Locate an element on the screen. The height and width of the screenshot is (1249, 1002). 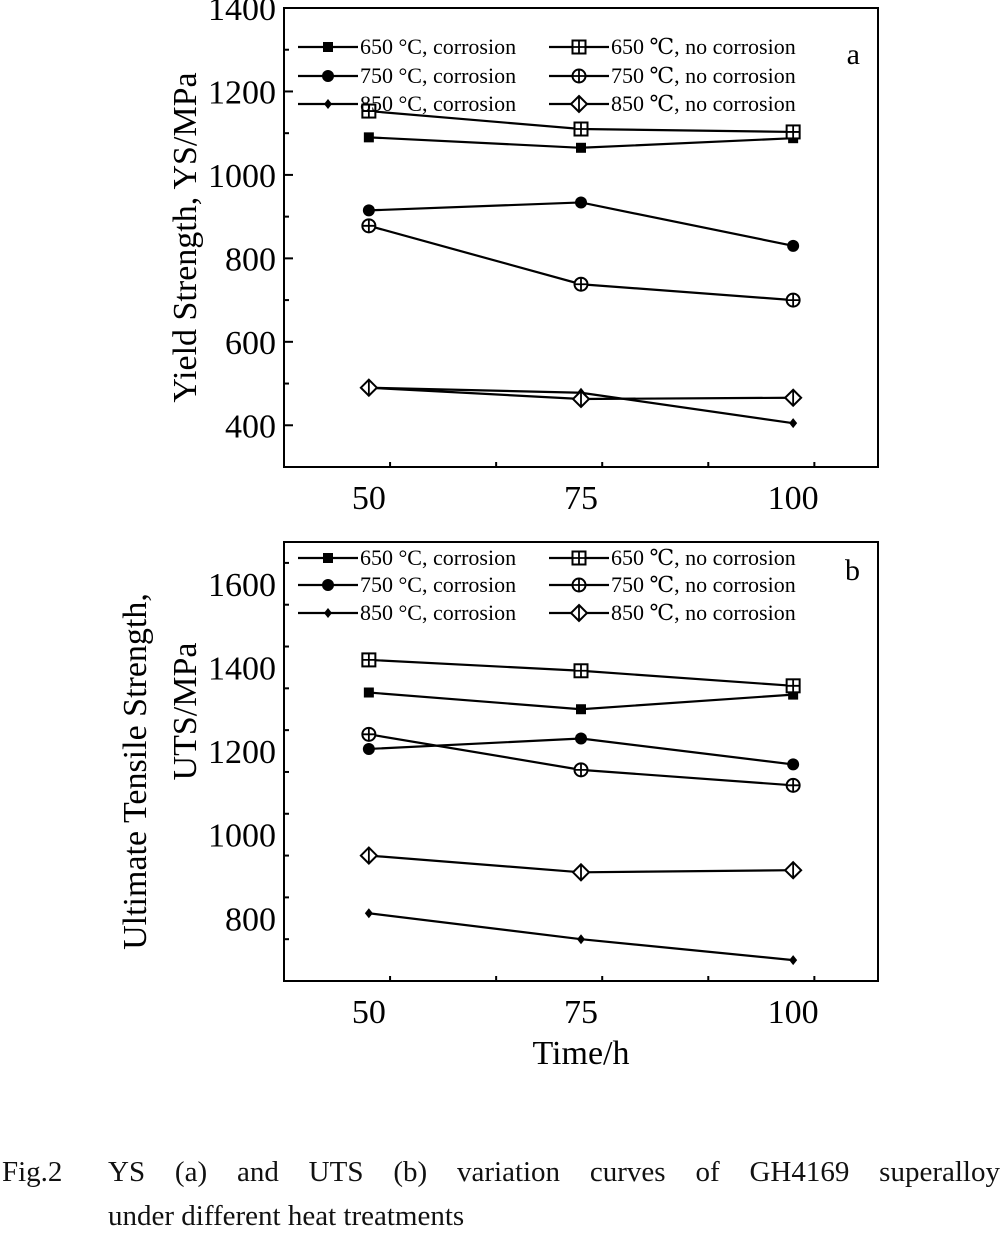
y-tick-label: 1600 is located at coordinates (242, 585).